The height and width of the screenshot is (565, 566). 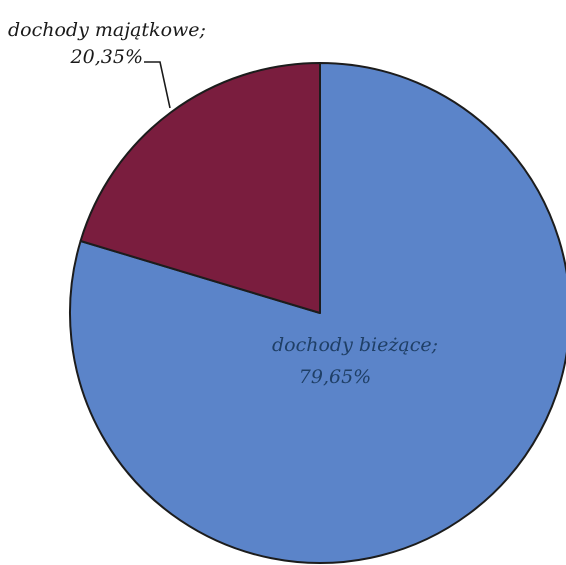 I want to click on slice-label-majatkowe: dochody majątkowe;, so click(x=107, y=30).